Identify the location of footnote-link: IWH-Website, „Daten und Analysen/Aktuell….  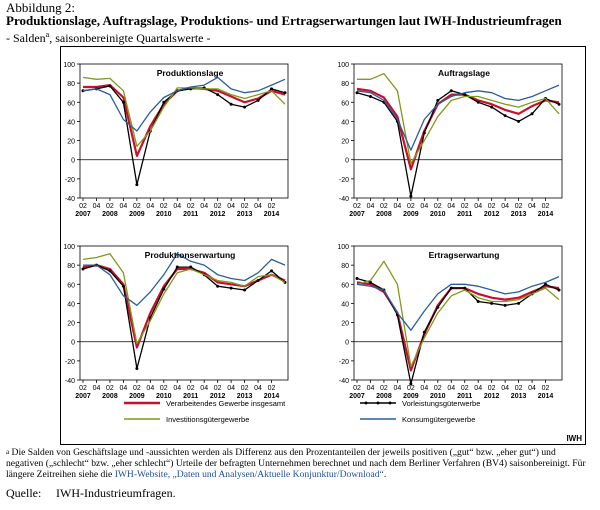
(249, 474).